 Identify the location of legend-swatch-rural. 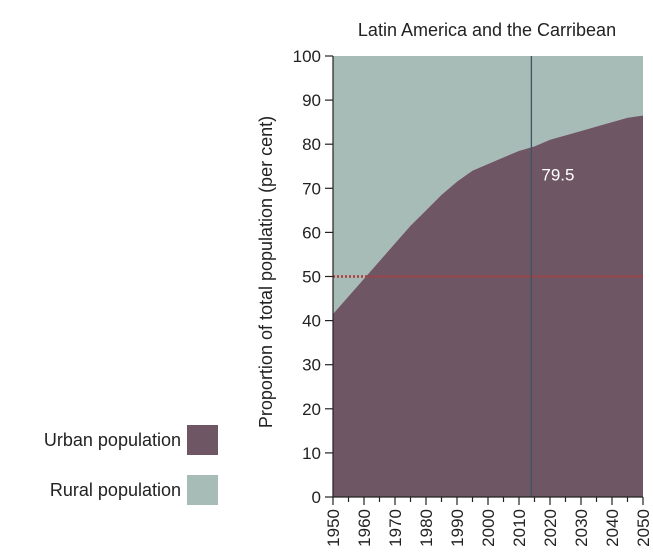
(202, 490).